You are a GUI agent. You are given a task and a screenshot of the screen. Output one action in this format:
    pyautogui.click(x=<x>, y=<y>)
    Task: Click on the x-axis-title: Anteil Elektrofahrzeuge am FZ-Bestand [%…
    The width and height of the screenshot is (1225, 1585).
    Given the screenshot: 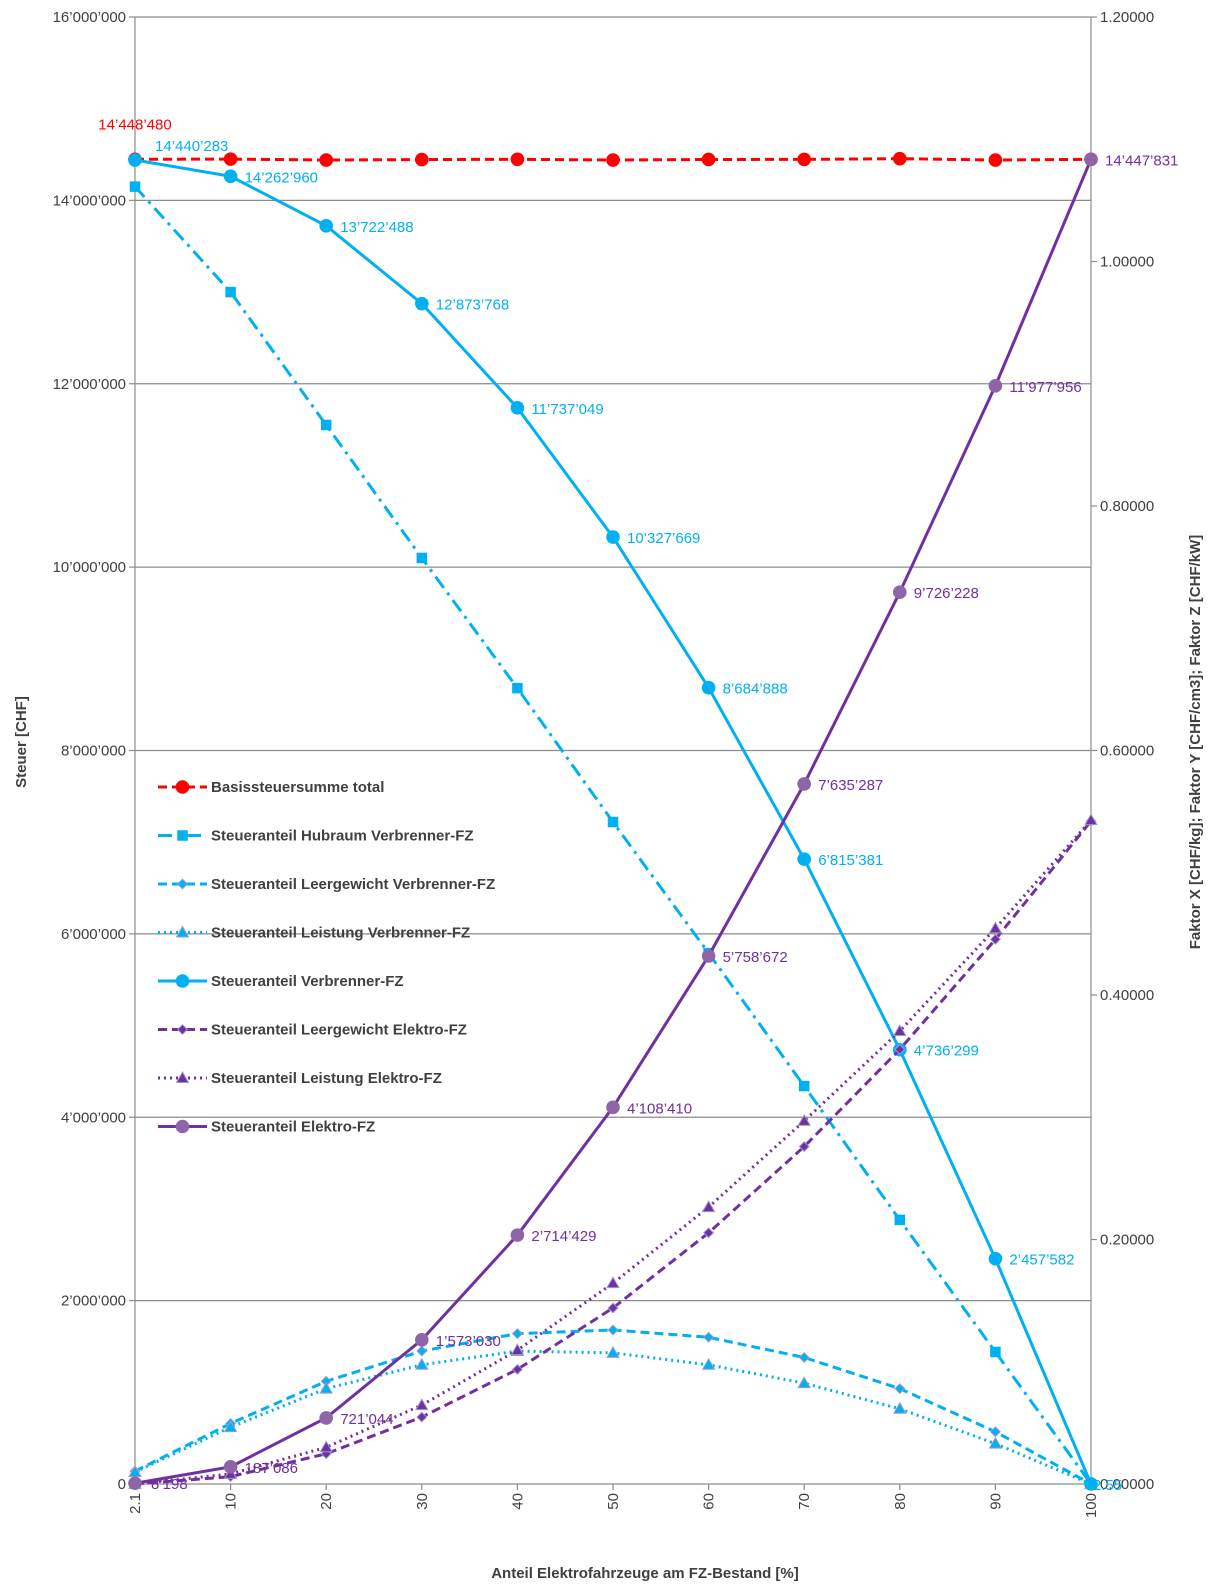 What is the action you would take?
    pyautogui.click(x=645, y=1573)
    